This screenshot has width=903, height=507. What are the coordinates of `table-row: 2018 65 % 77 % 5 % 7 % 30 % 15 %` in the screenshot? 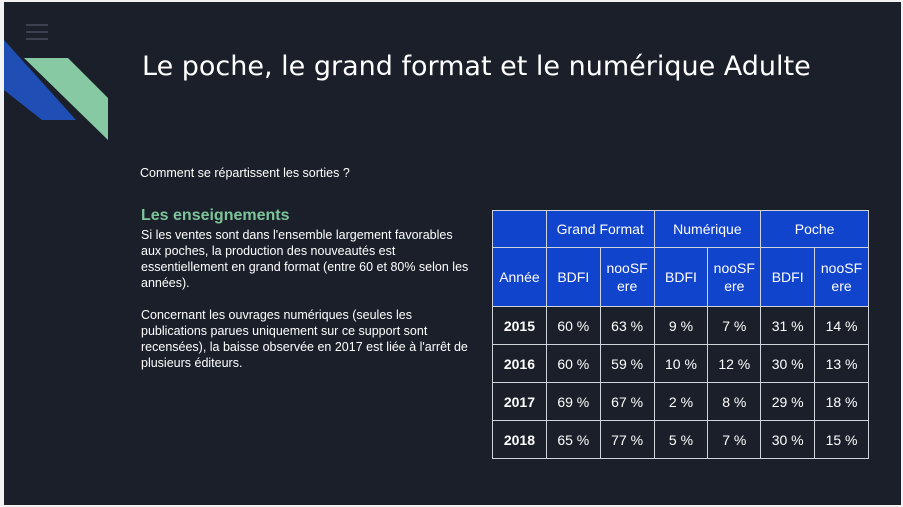 It's located at (680, 439).